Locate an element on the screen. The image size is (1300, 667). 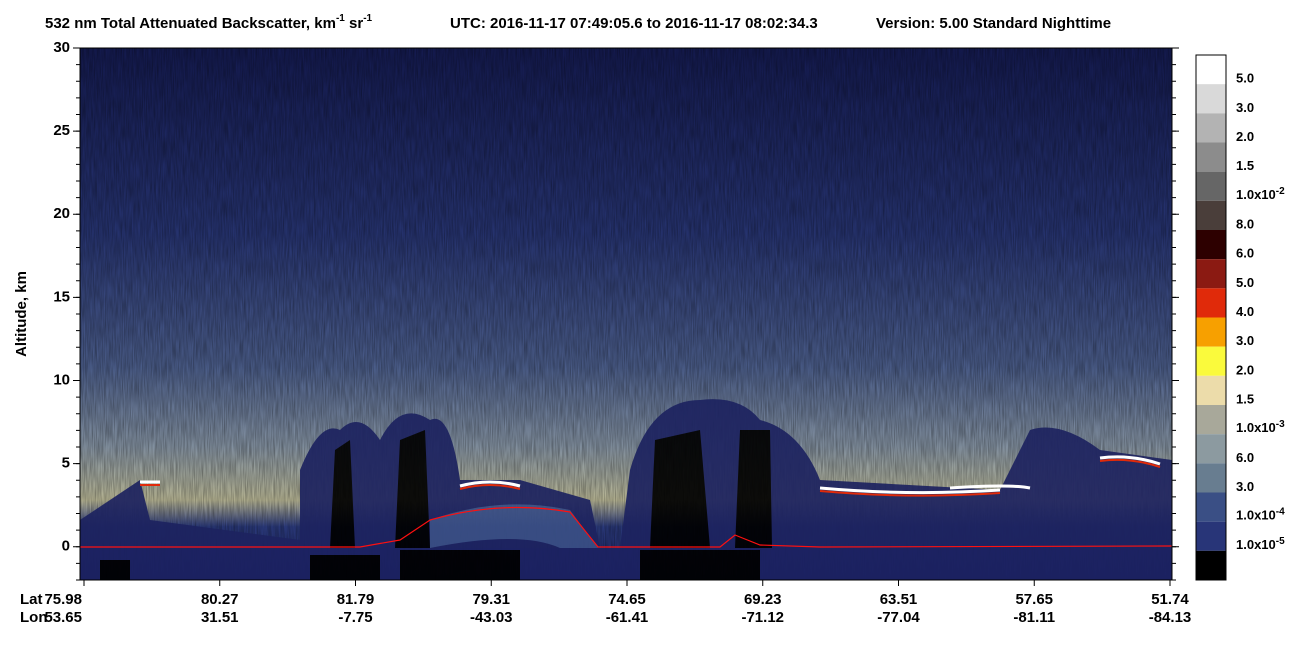
y-tick-label: 20 is located at coordinates (61, 213).